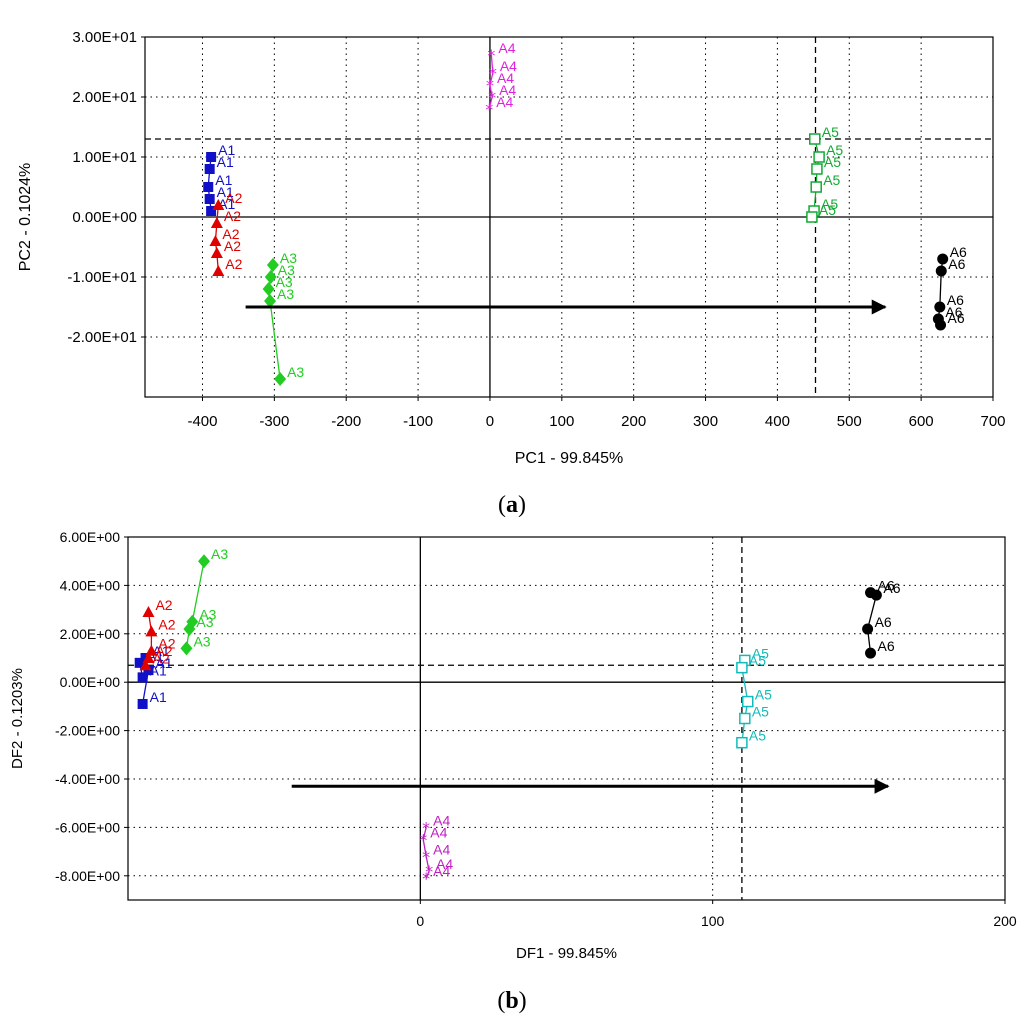  I want to click on chart-a-x-tick-label-3: -100, so click(418, 421).